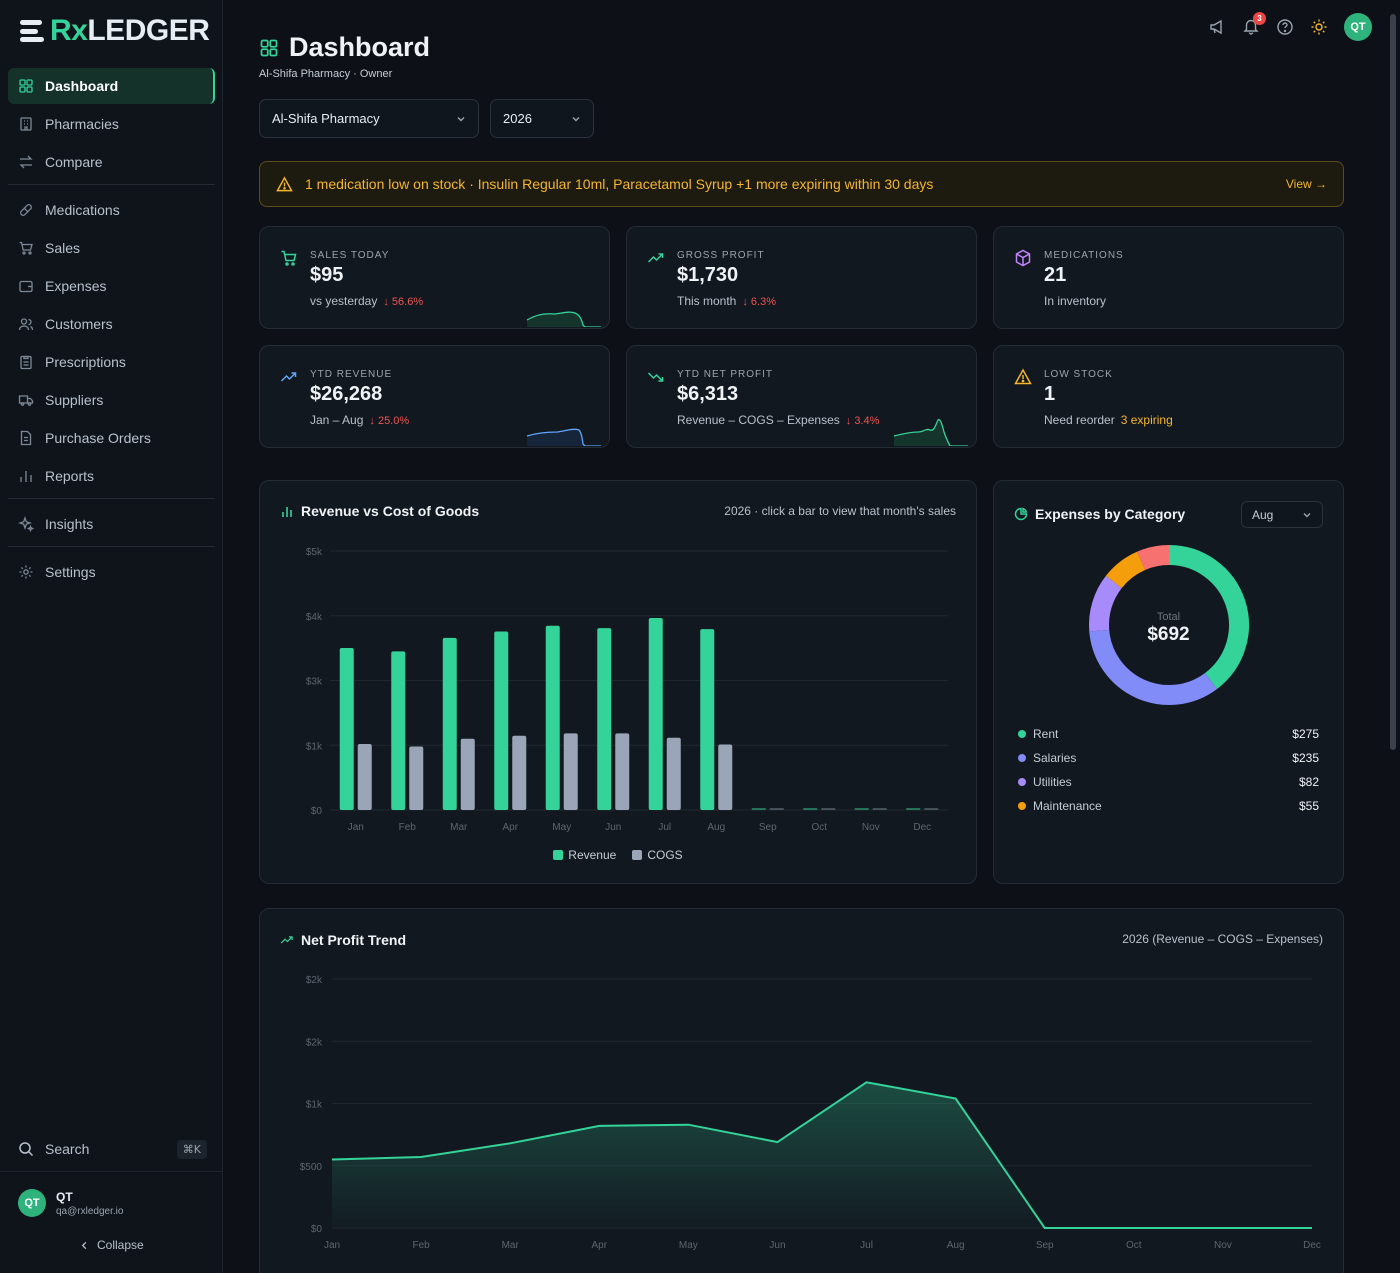 This screenshot has height=1273, width=1400. I want to click on pharmacy-select: Al-Shifa Pharmacy, so click(369, 118).